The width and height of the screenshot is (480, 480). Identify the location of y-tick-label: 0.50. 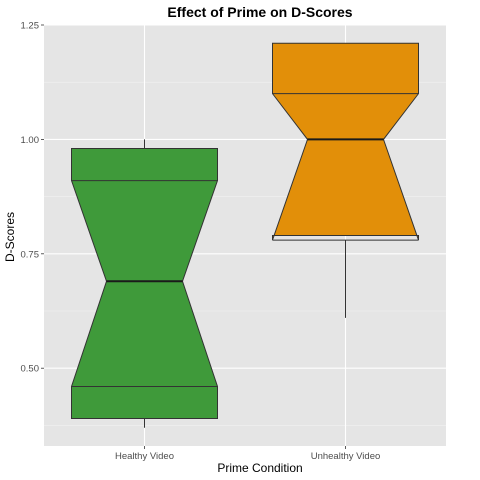
(30, 369).